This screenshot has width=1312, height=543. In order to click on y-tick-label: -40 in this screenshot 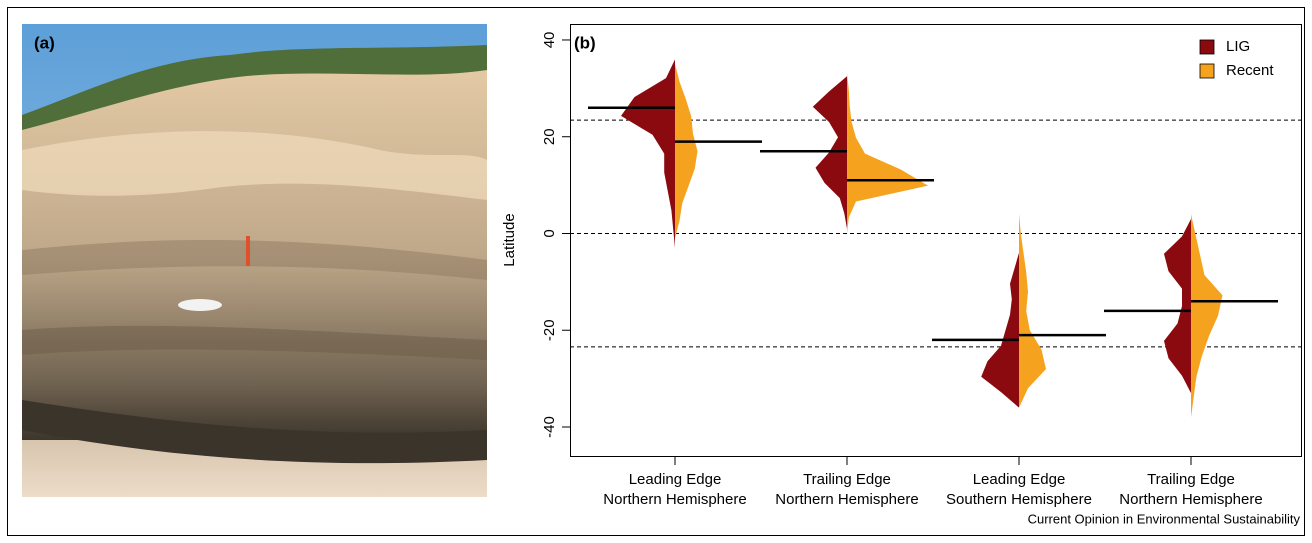, I will do `click(549, 427)`.